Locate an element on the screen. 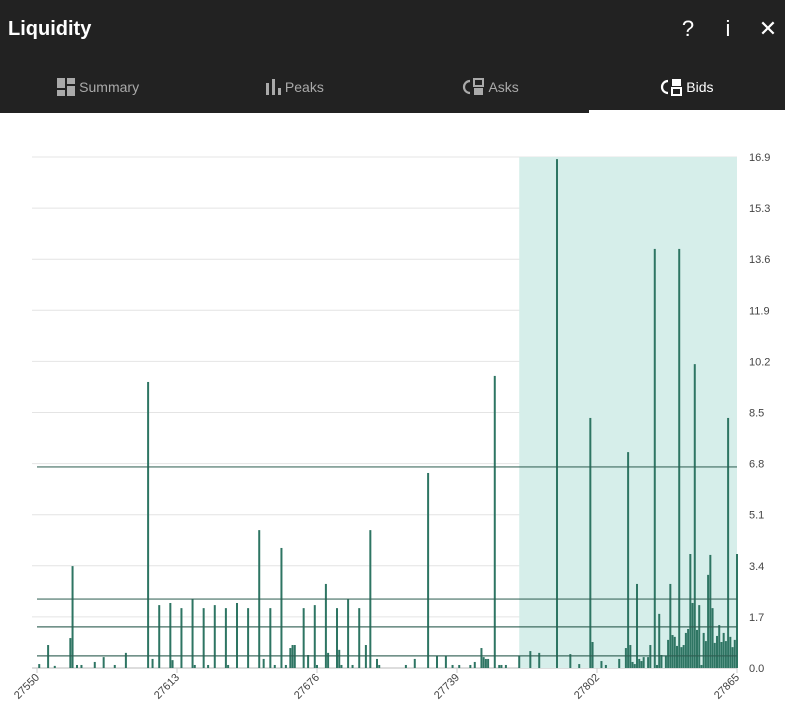 The width and height of the screenshot is (785, 723). title-bar: Liquidity ? i ✕ is located at coordinates (392, 30).